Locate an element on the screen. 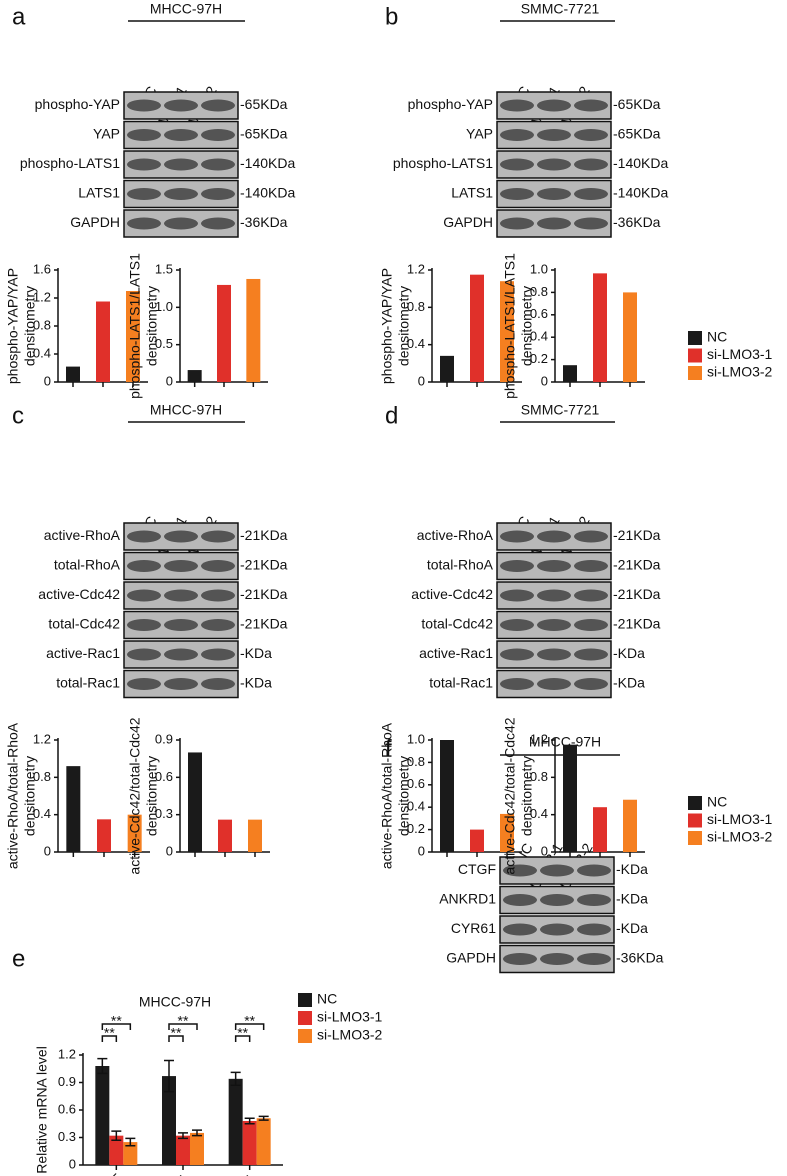  y-tick-label: 0.9 is located at coordinates (164, 738).